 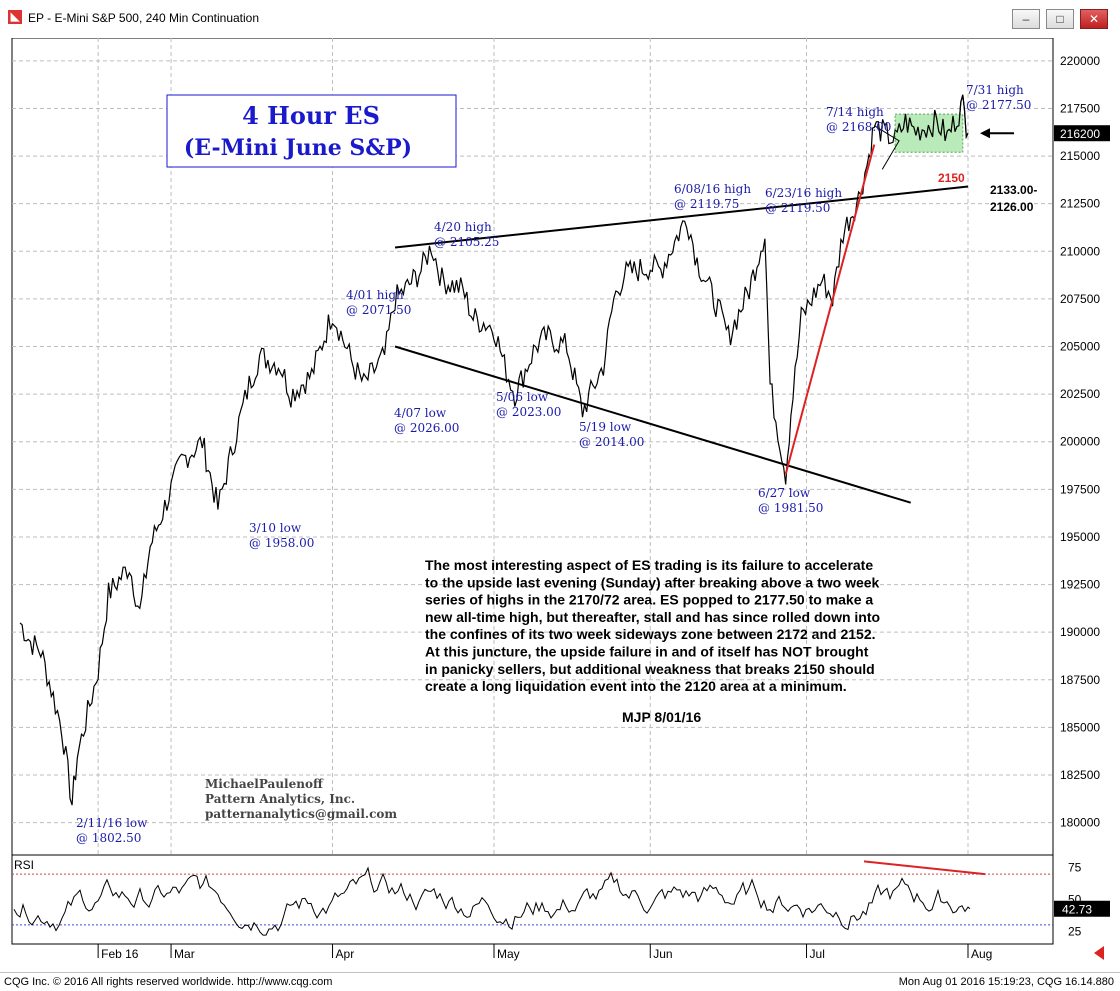 I want to click on app-icon: ◣, so click(x=15, y=17).